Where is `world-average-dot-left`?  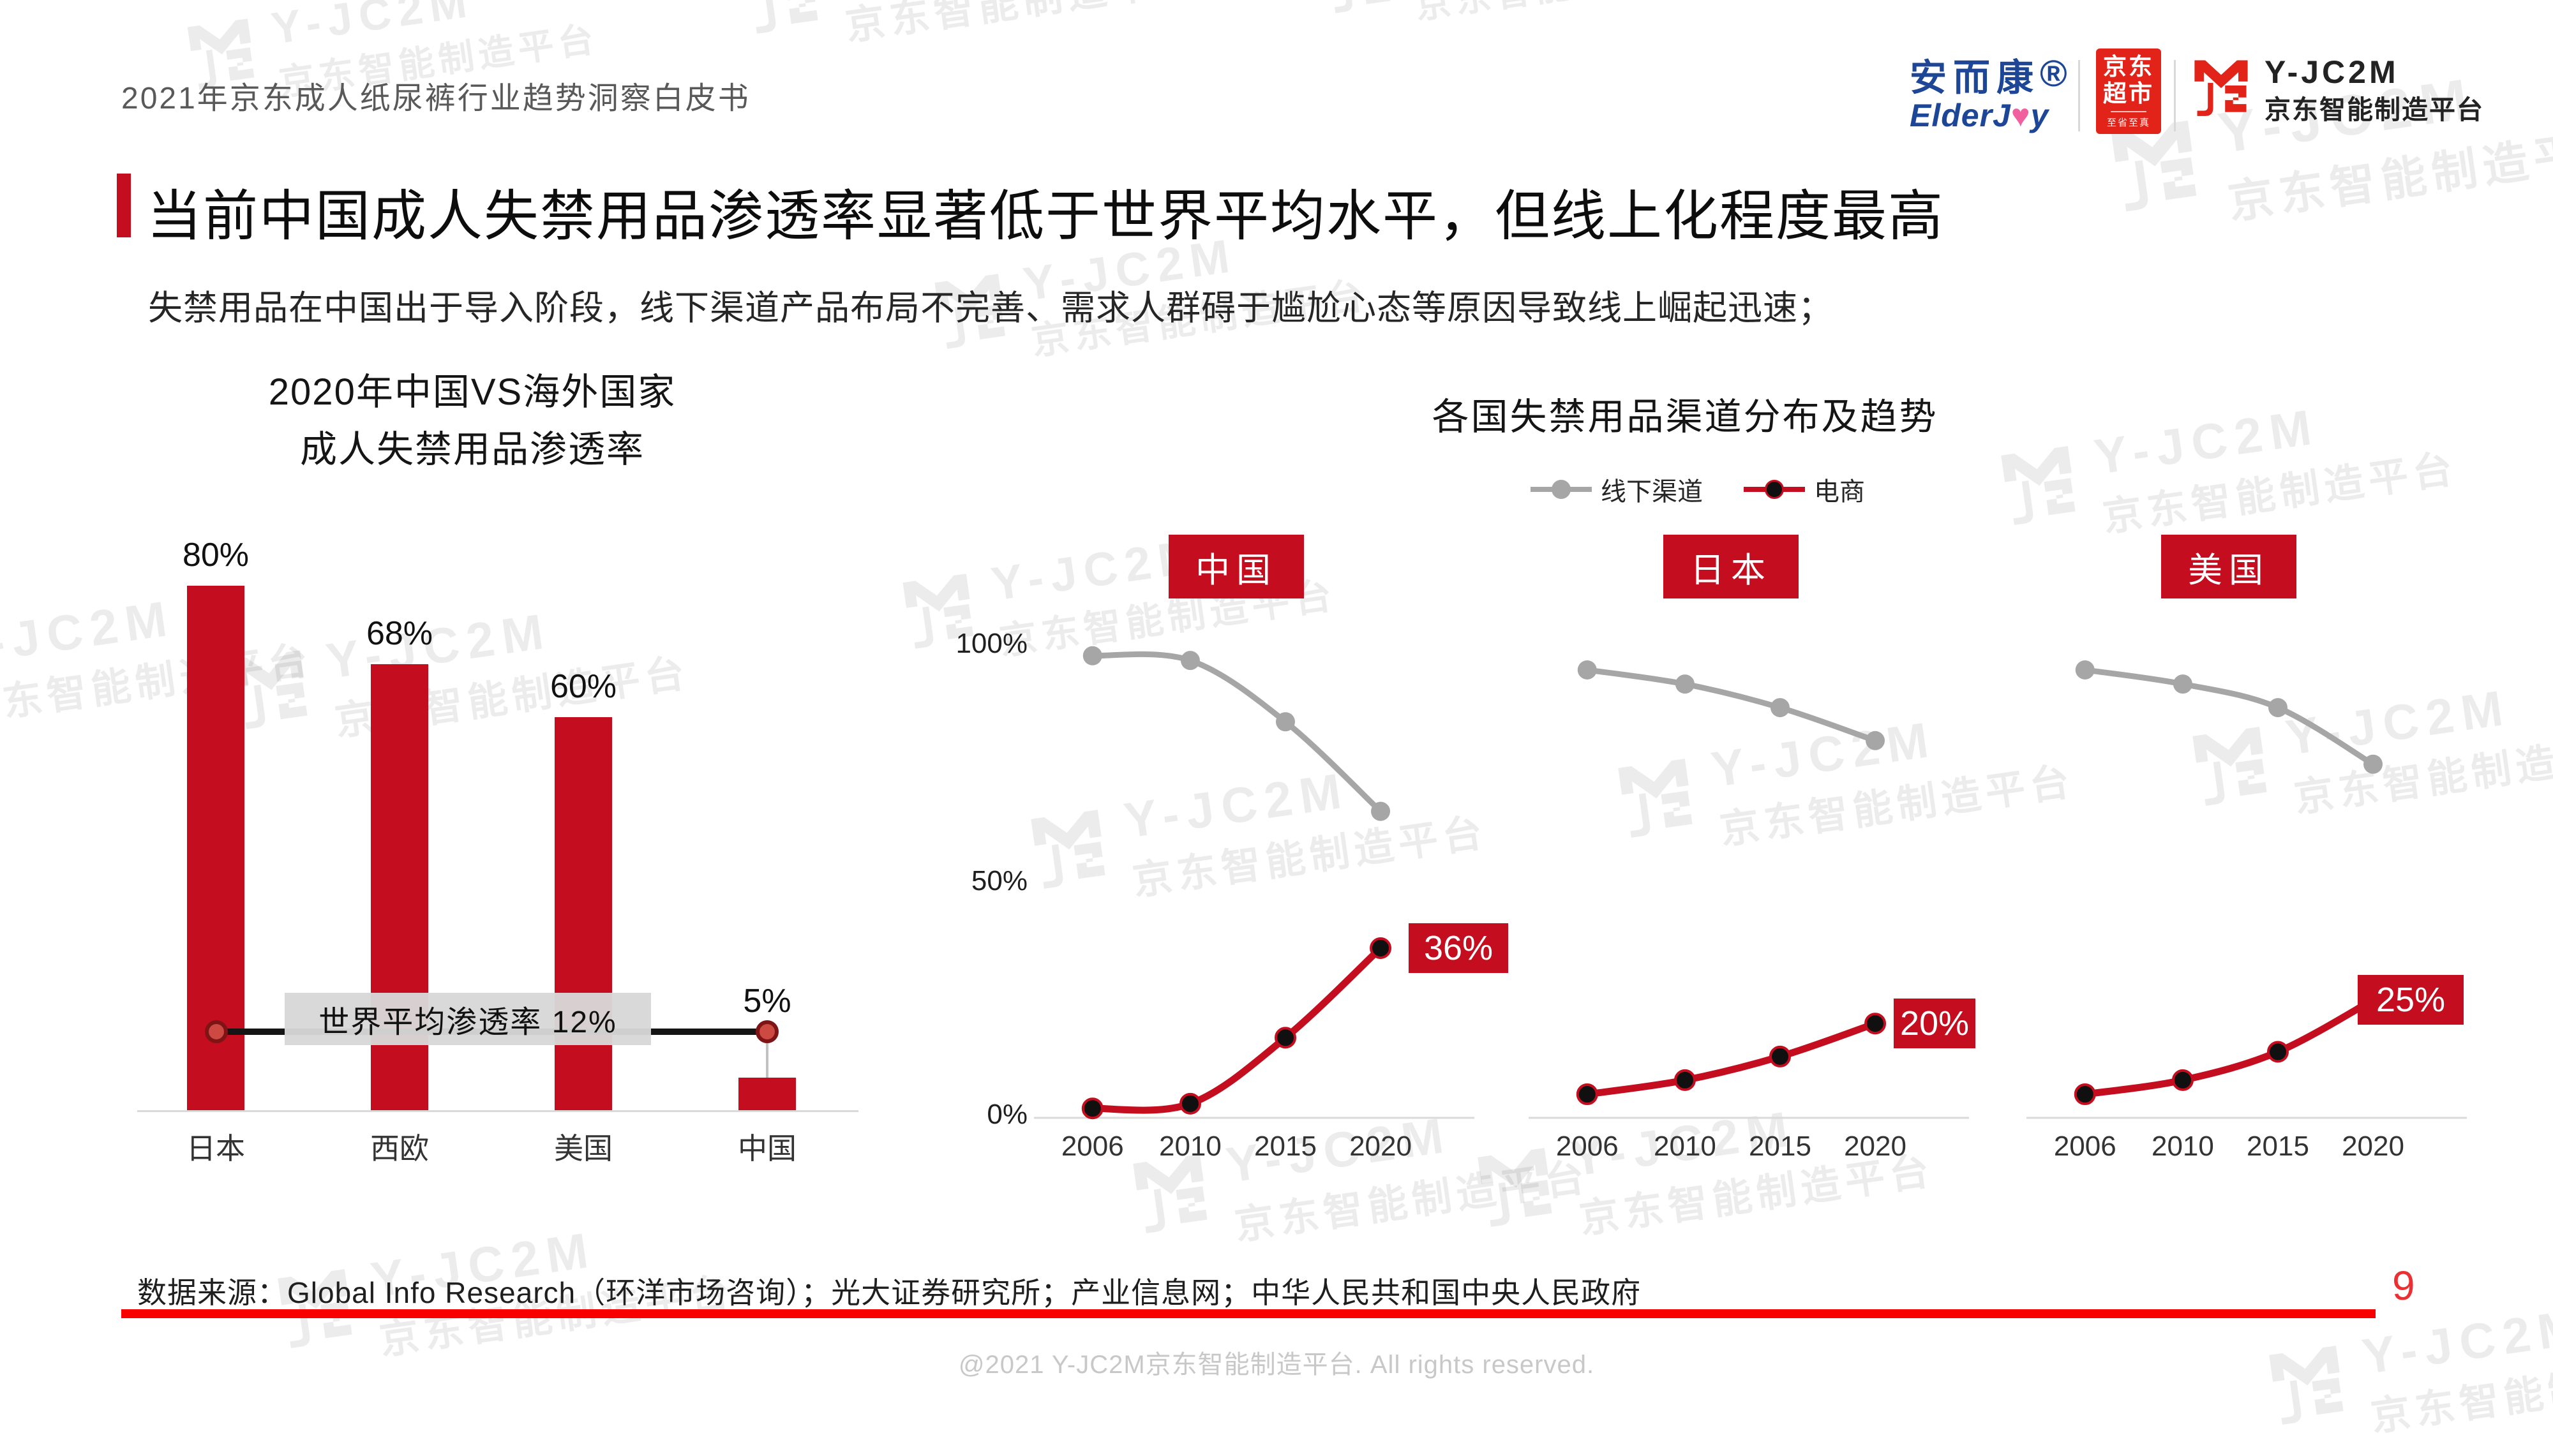
world-average-dot-left is located at coordinates (216, 1031).